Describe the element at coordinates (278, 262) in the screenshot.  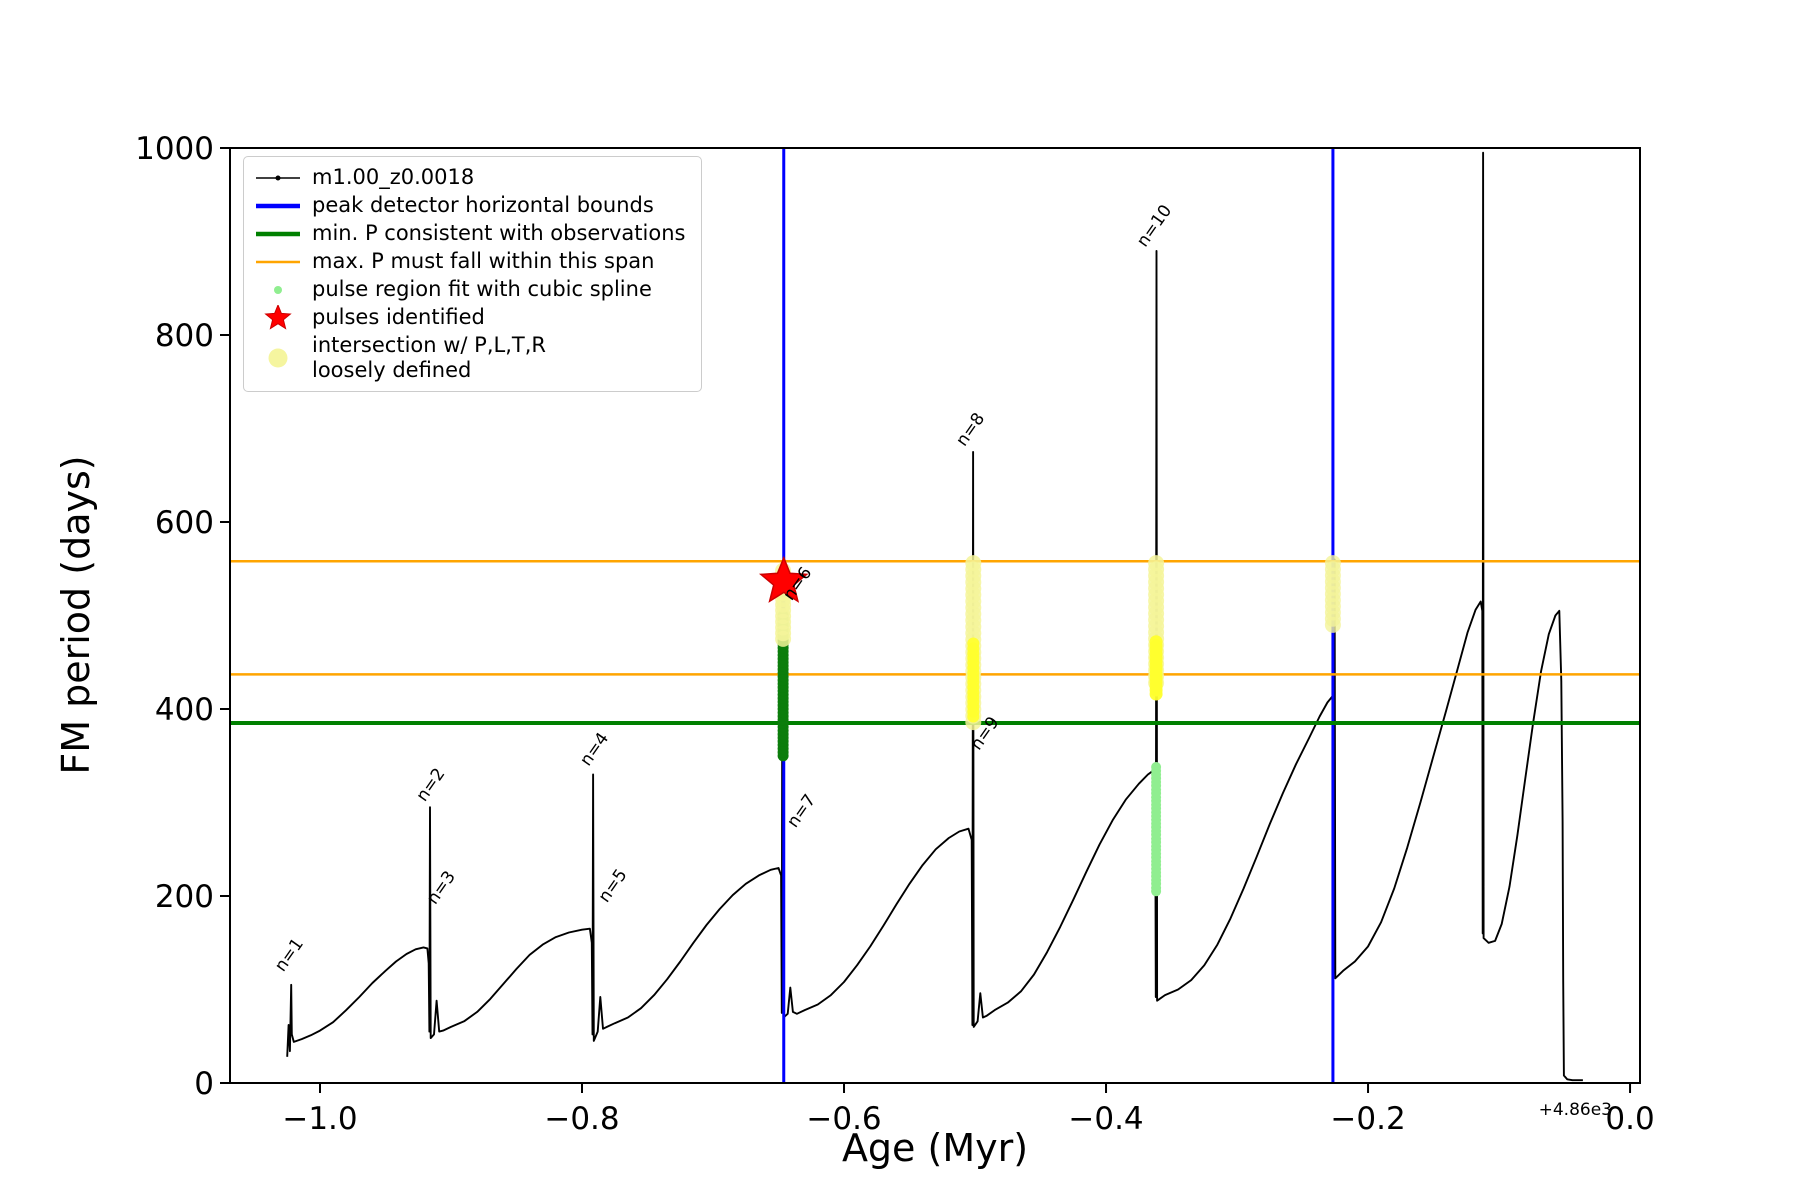
I see `max-p-line-icon` at that location.